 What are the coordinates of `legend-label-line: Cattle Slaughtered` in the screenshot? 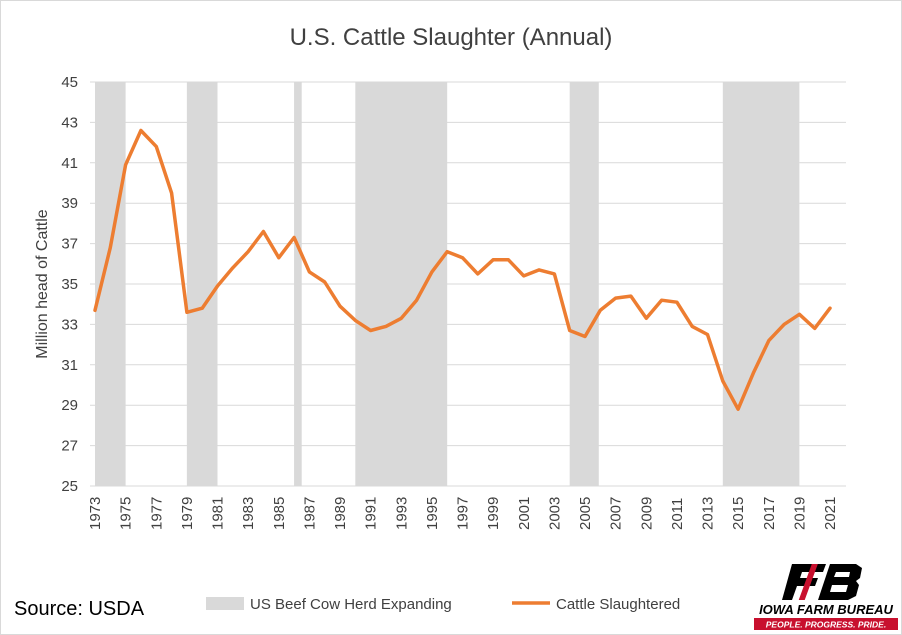 It's located at (618, 604).